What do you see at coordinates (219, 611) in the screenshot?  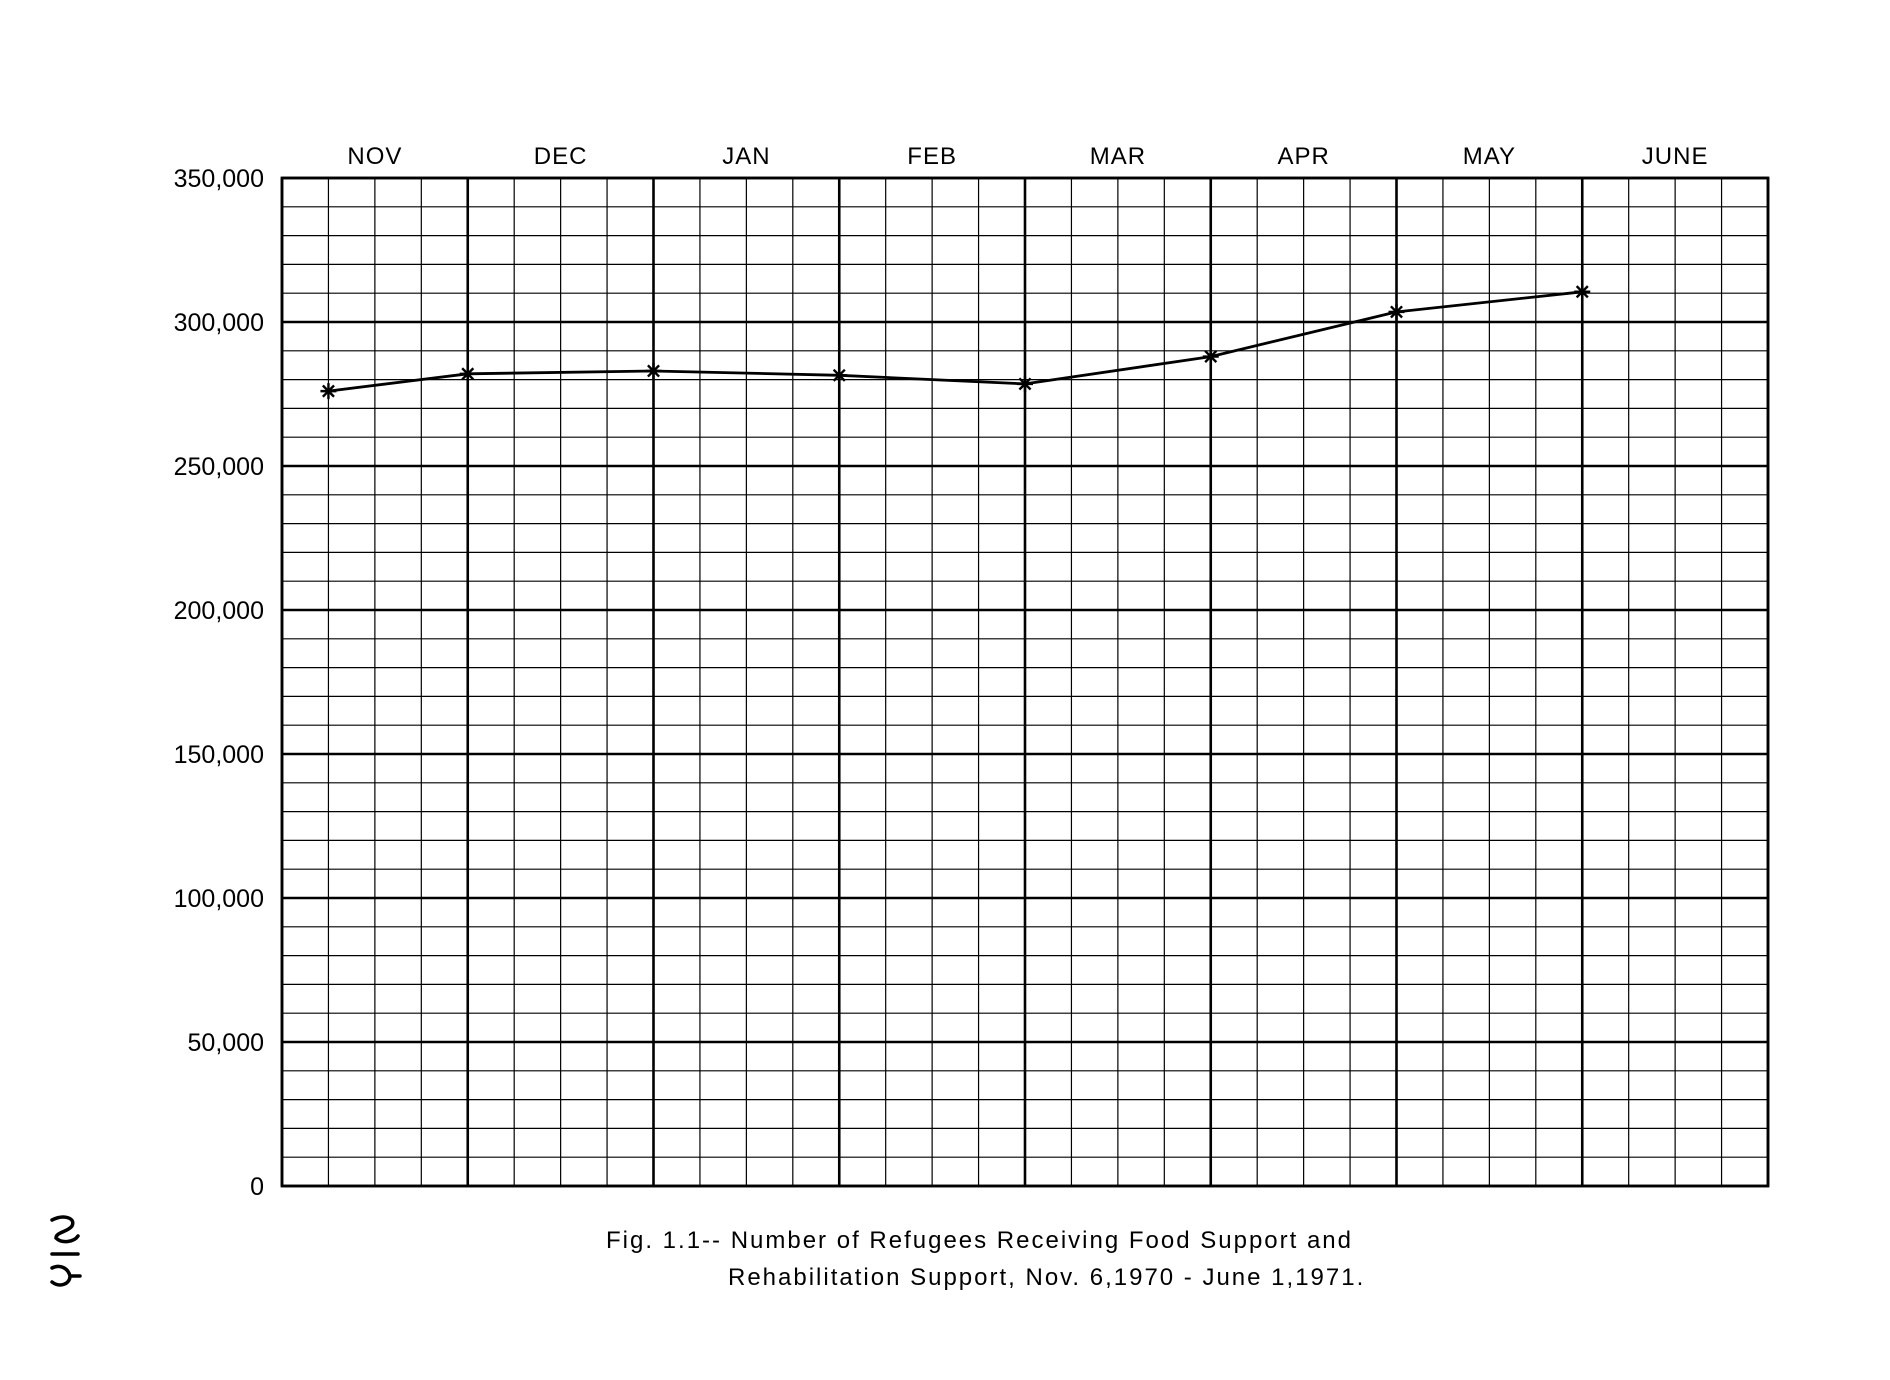 I see `y-tick-label: 200,000` at bounding box center [219, 611].